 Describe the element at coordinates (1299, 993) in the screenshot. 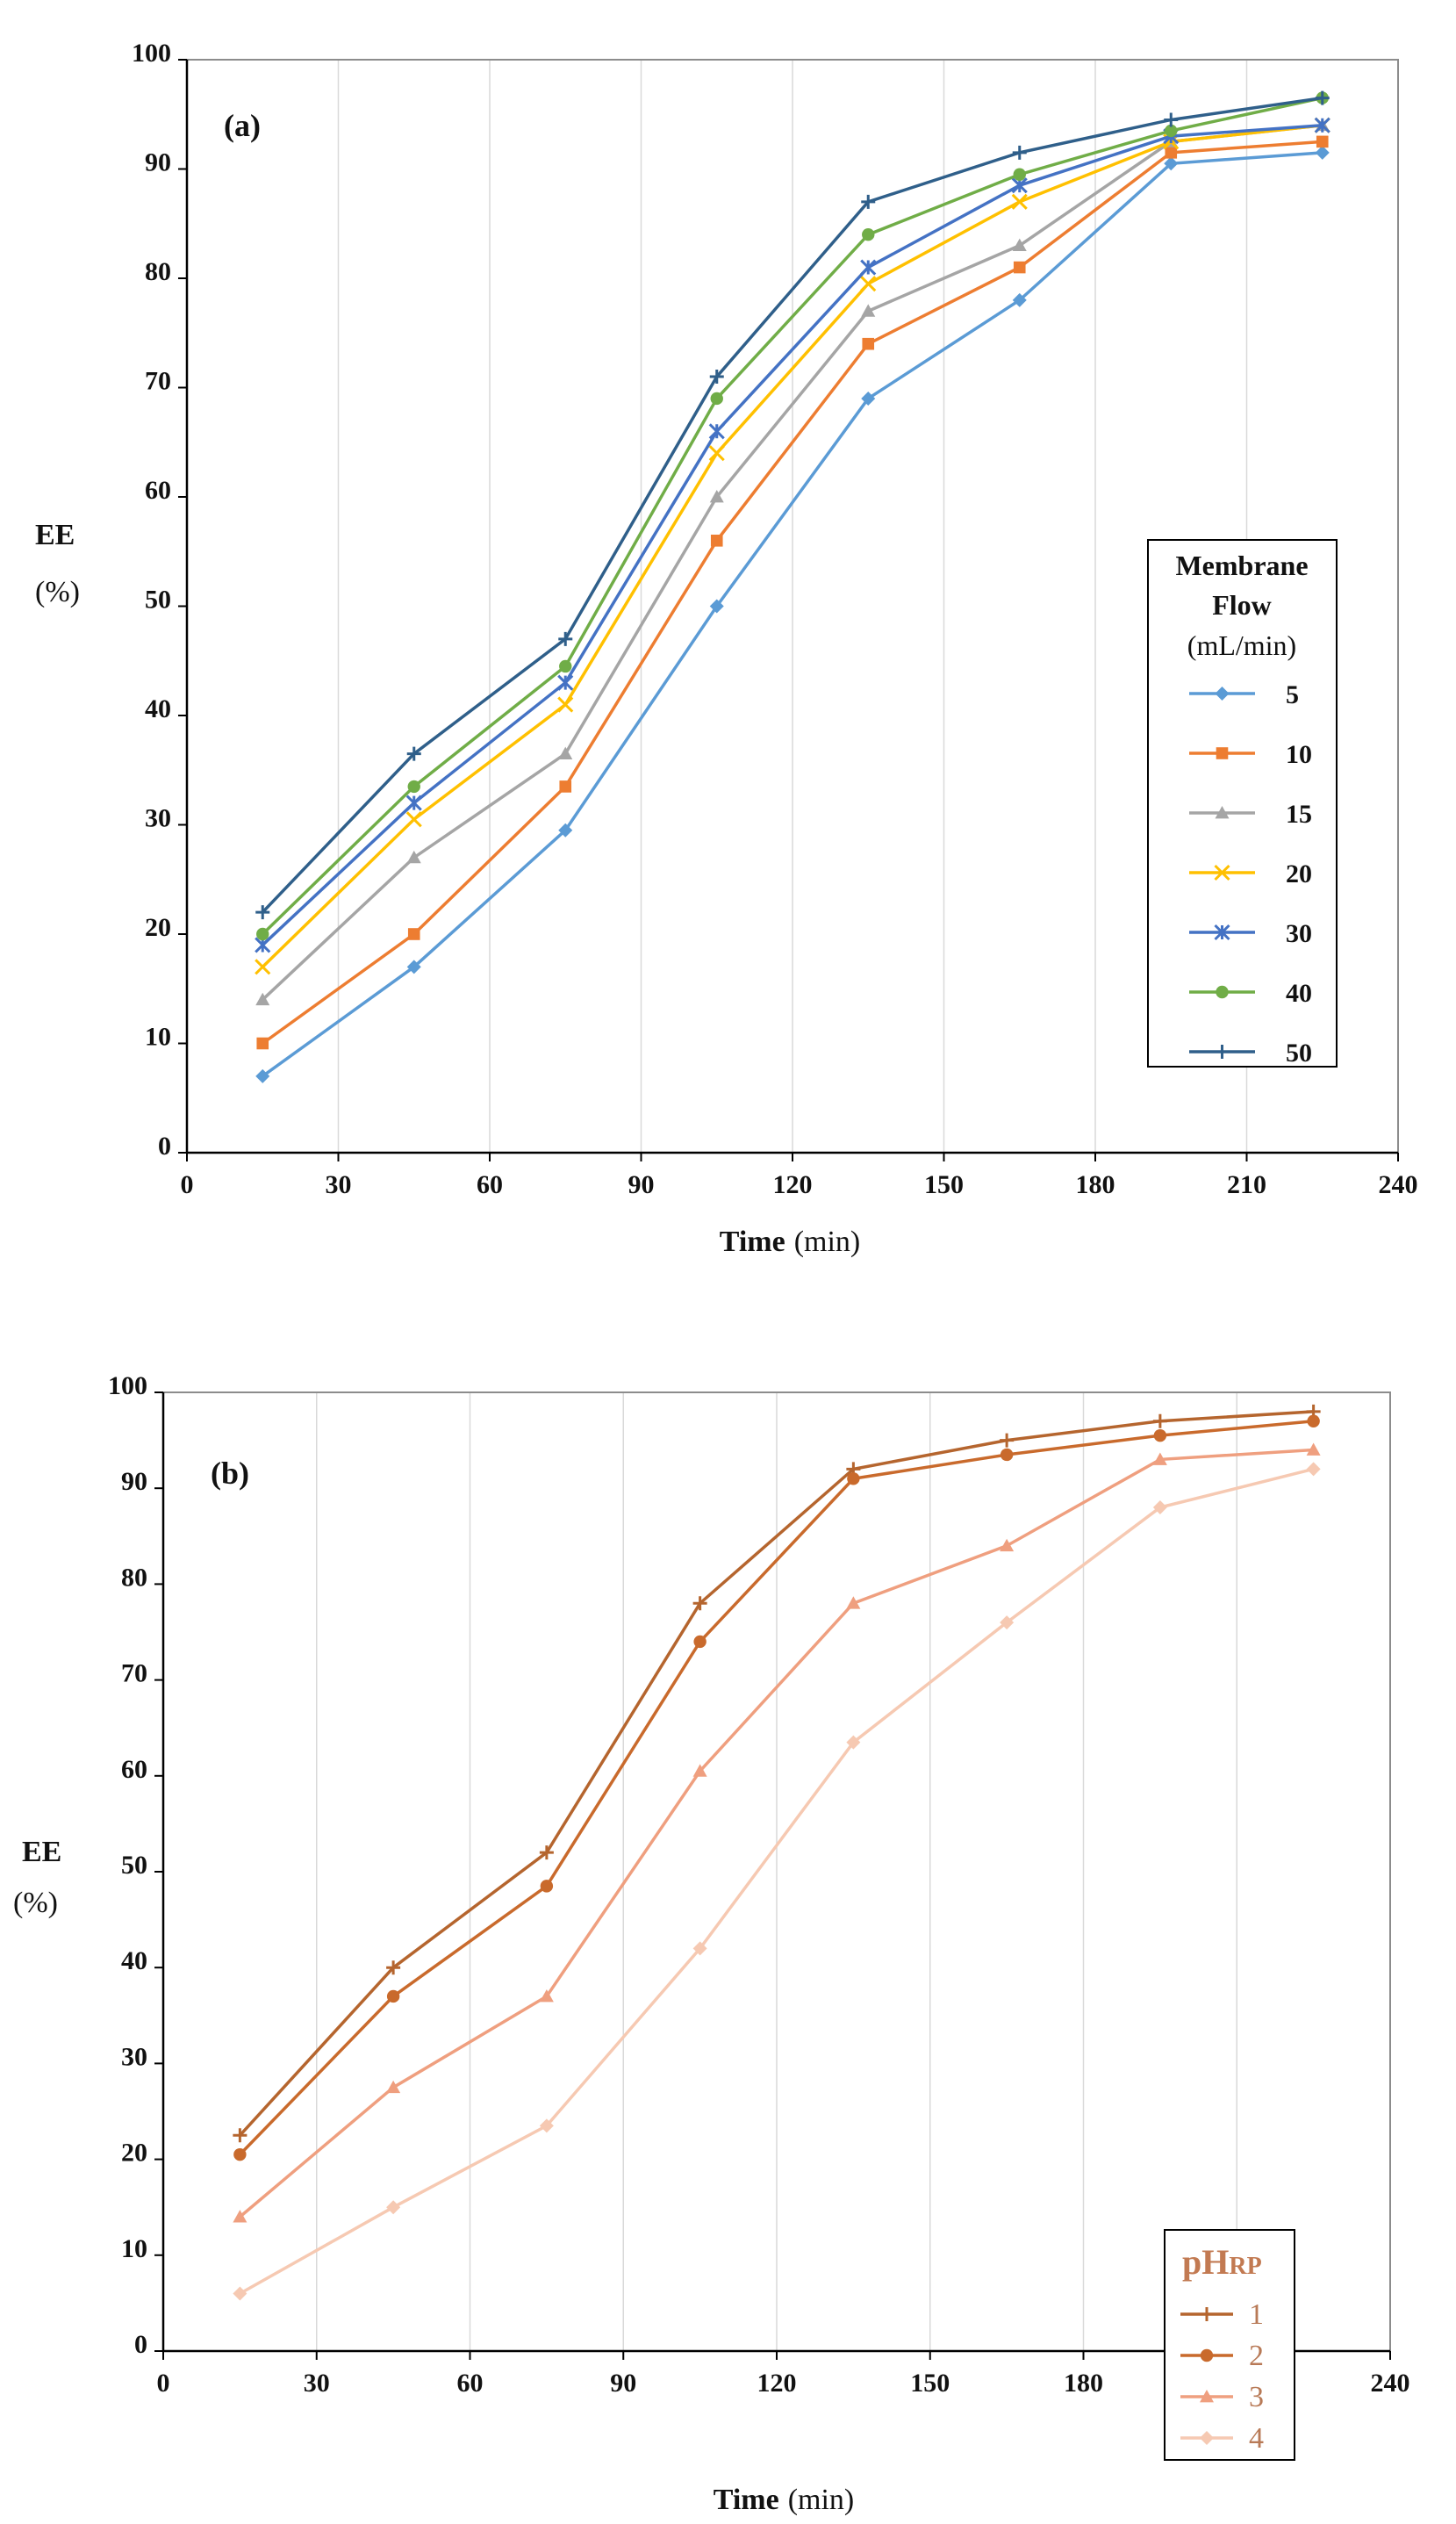

I see `a-legend-label: 40` at that location.